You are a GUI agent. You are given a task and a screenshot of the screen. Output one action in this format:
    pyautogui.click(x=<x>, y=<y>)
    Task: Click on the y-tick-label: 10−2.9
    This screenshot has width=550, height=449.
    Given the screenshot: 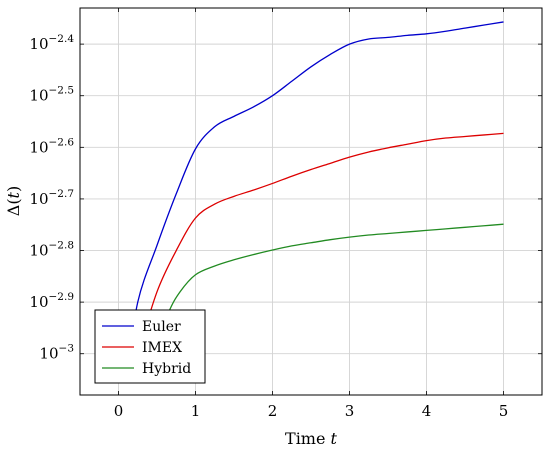 What is the action you would take?
    pyautogui.click(x=51, y=301)
    